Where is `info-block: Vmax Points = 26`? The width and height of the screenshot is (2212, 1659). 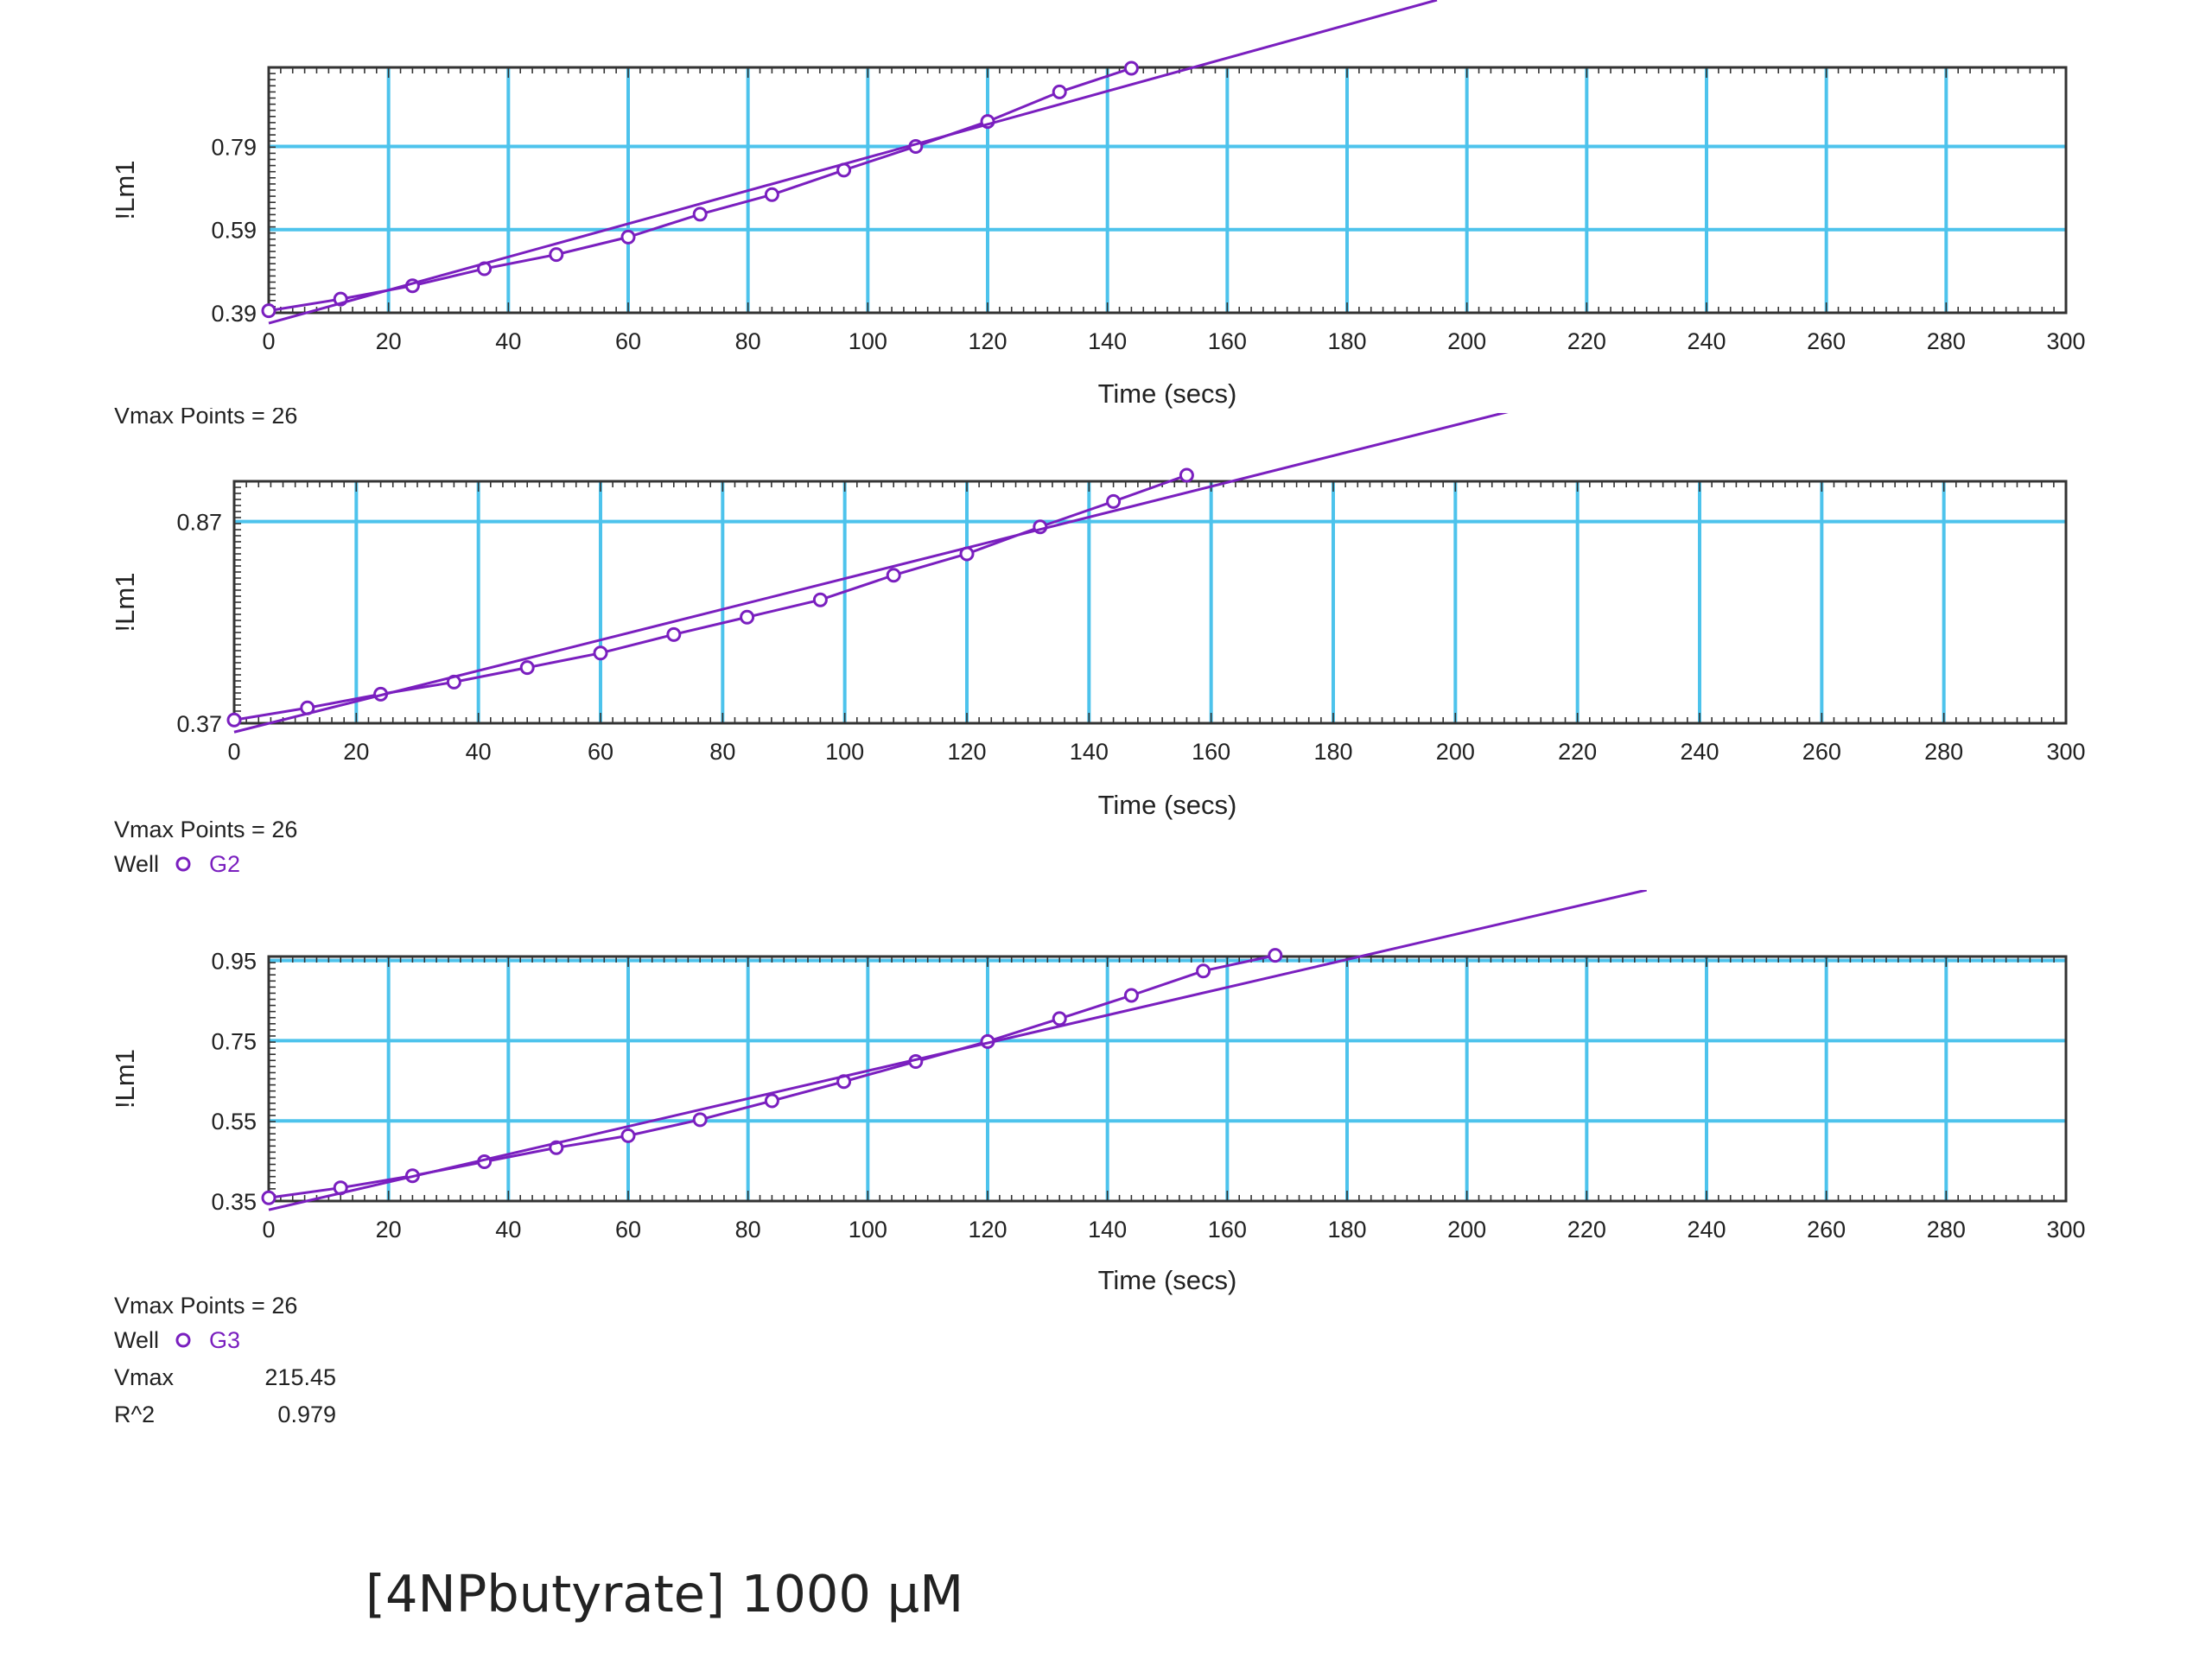
info-block: Vmax Points = 26 is located at coordinates (205, 416).